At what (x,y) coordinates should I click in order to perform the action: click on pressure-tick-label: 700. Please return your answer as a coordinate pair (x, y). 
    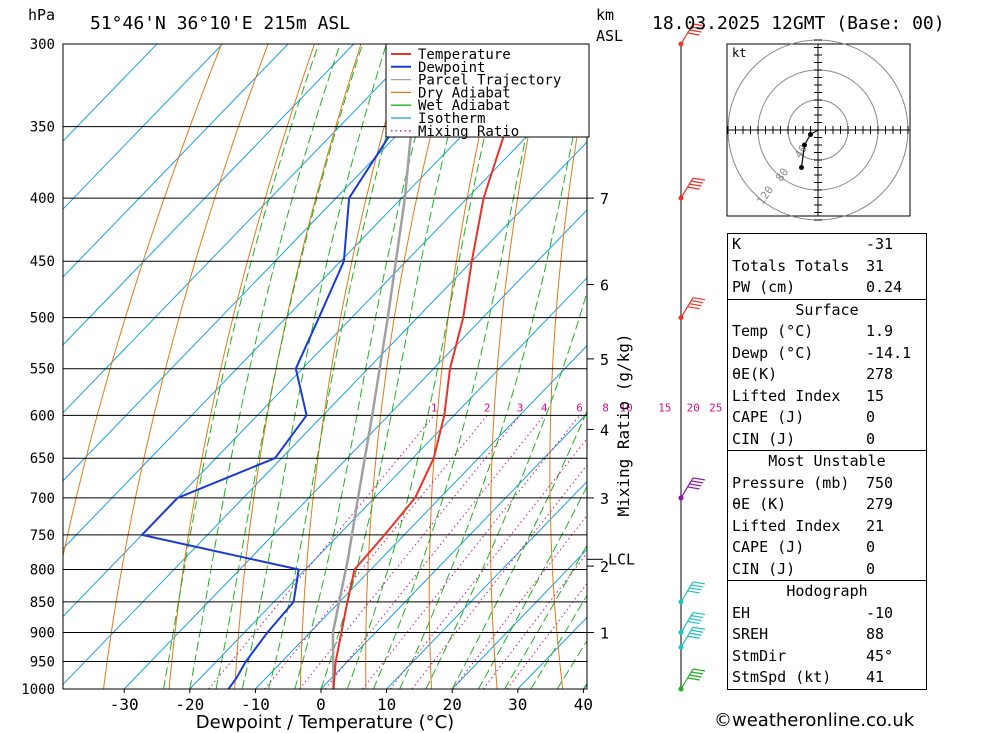
    Looking at the image, I should click on (42, 499).